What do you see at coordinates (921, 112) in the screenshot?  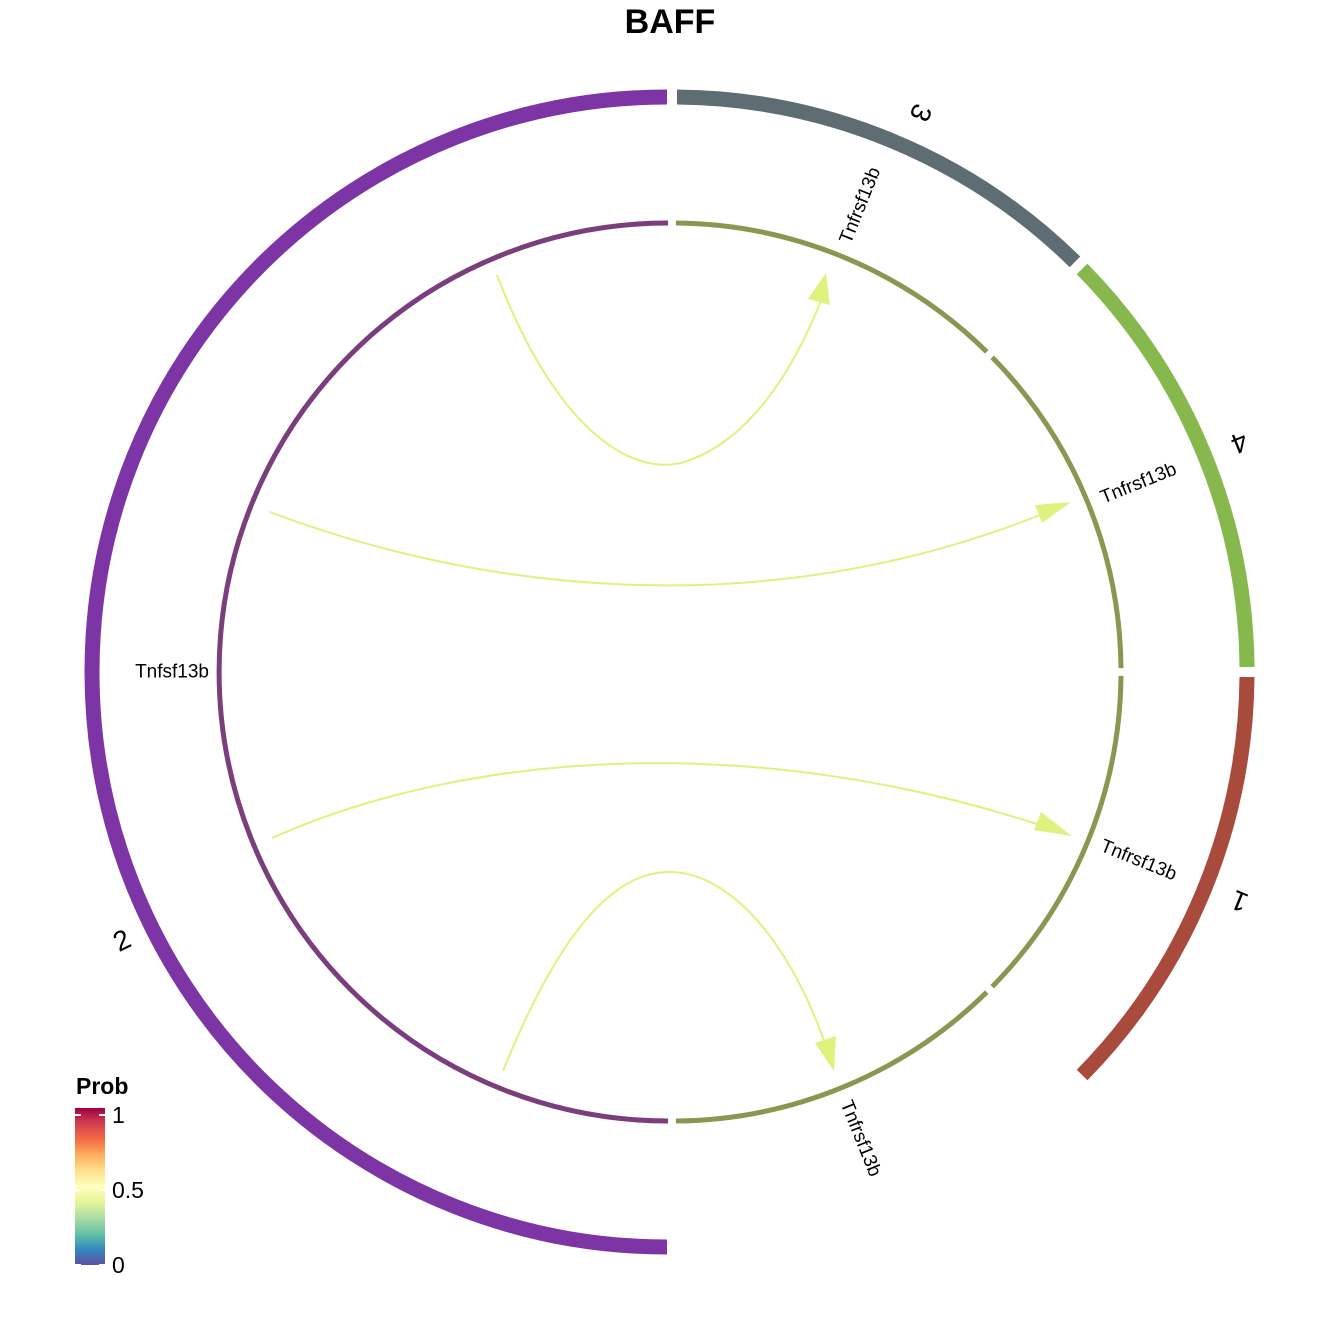 I see `group-label-3: 3` at bounding box center [921, 112].